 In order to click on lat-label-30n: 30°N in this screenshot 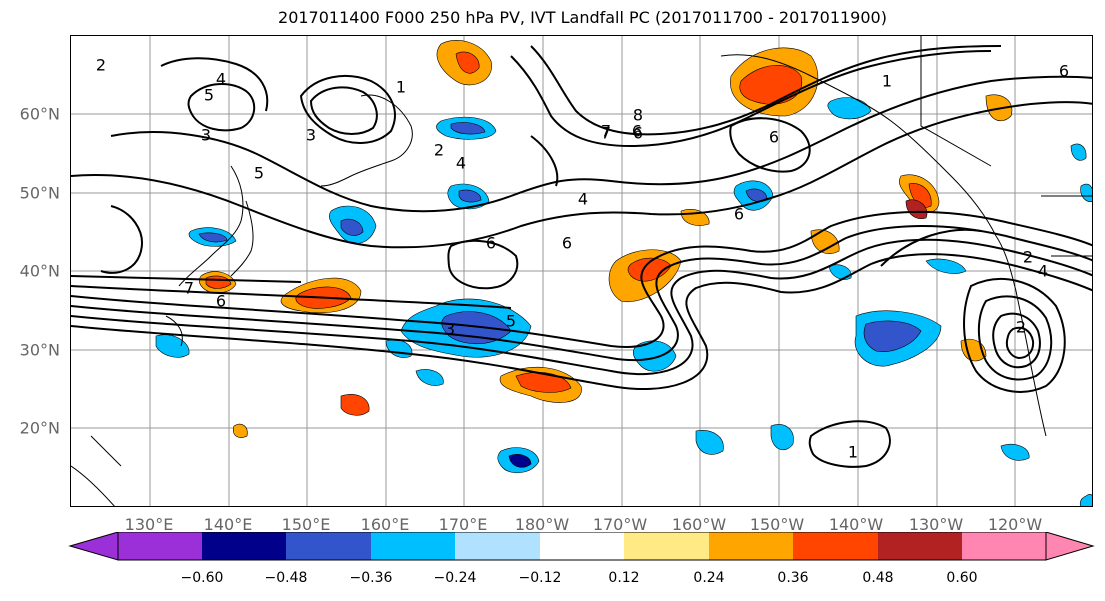, I will do `click(39, 350)`.